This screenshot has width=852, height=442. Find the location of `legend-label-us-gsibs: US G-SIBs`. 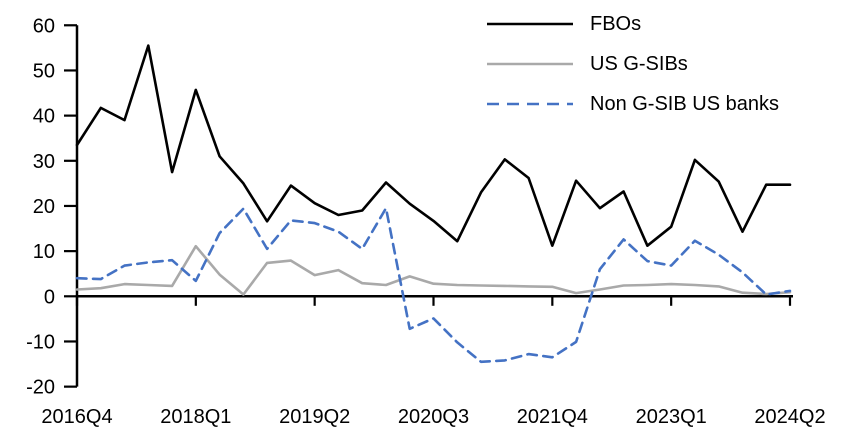

legend-label-us-gsibs: US G-SIBs is located at coordinates (639, 63).